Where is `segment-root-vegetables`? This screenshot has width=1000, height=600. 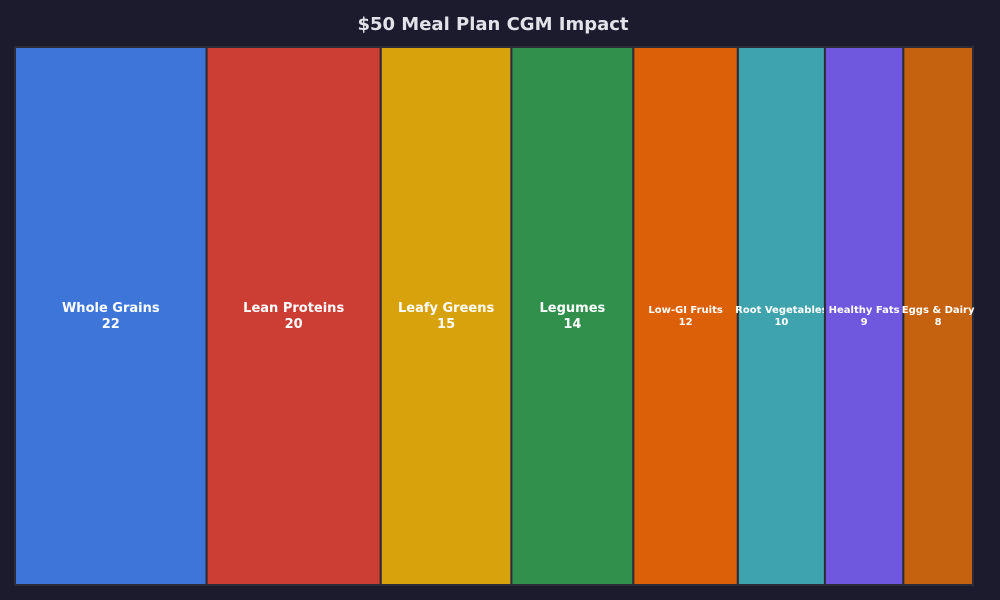 segment-root-vegetables is located at coordinates (781, 316).